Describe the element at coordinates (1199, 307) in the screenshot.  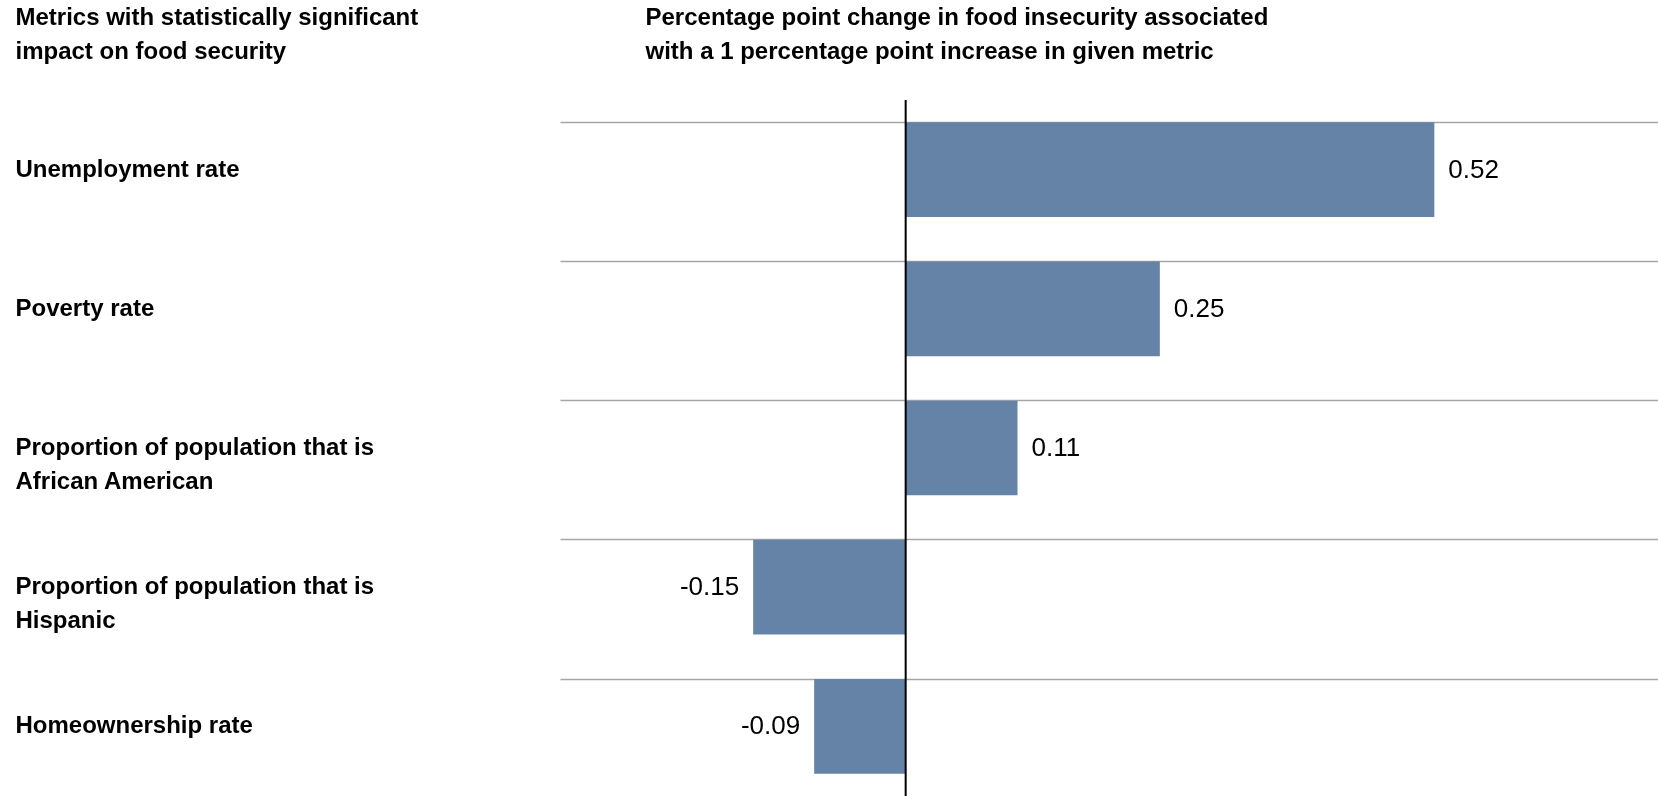
I see `data-label: 0.25` at that location.